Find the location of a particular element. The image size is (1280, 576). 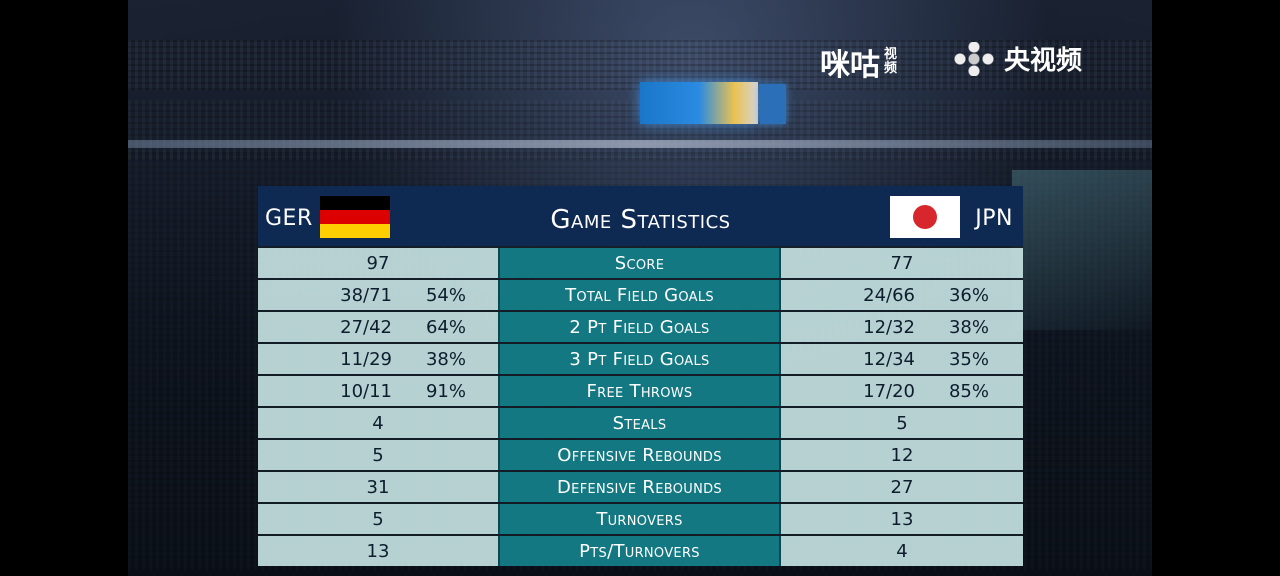

cctv-logo-icon is located at coordinates (974, 58).